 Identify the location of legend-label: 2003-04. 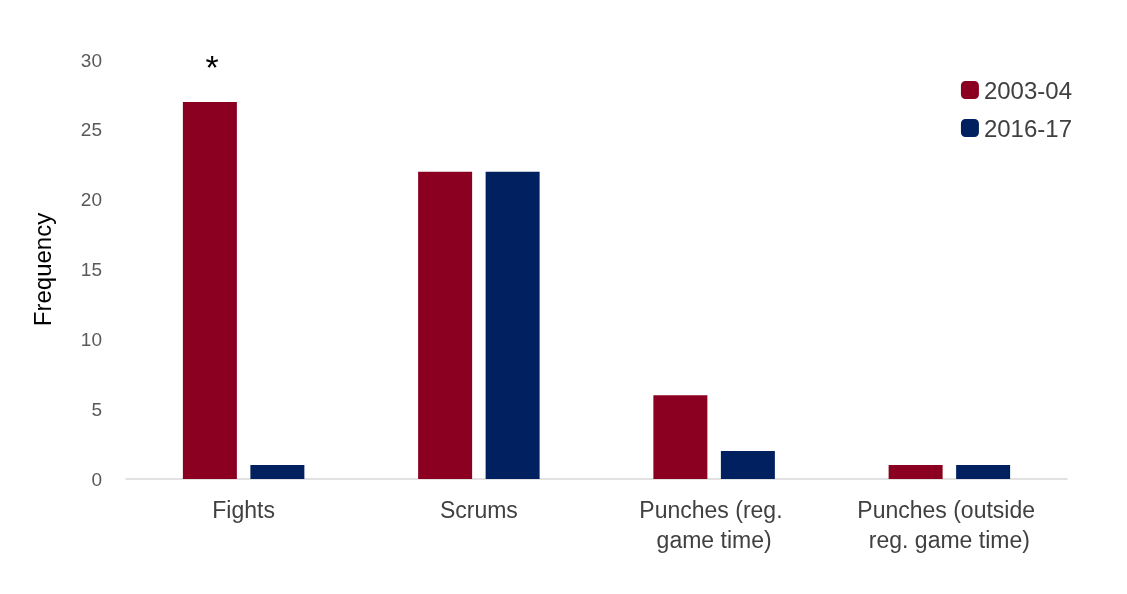
(1027, 90).